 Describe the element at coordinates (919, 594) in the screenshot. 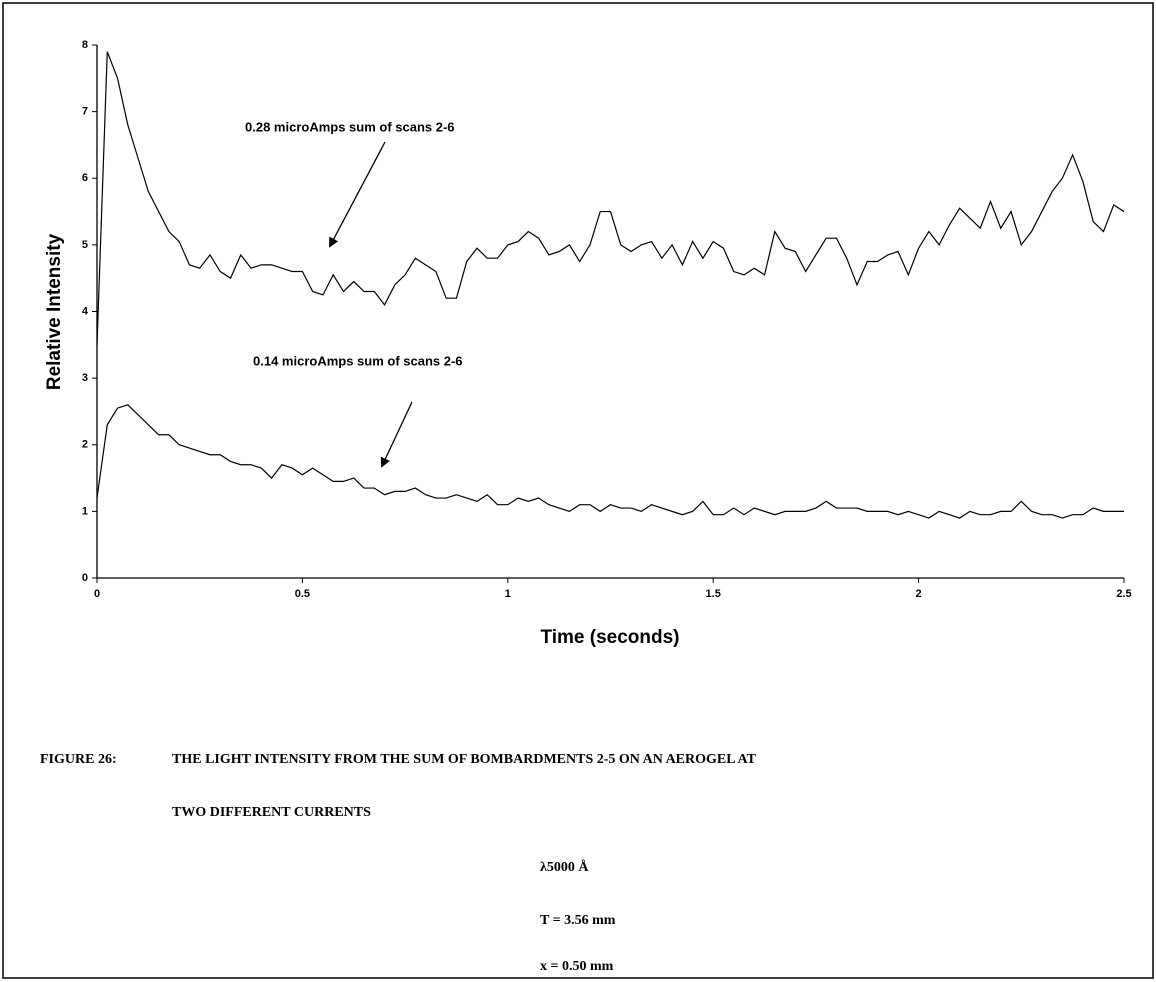

I see `x-tick-label: 2` at that location.